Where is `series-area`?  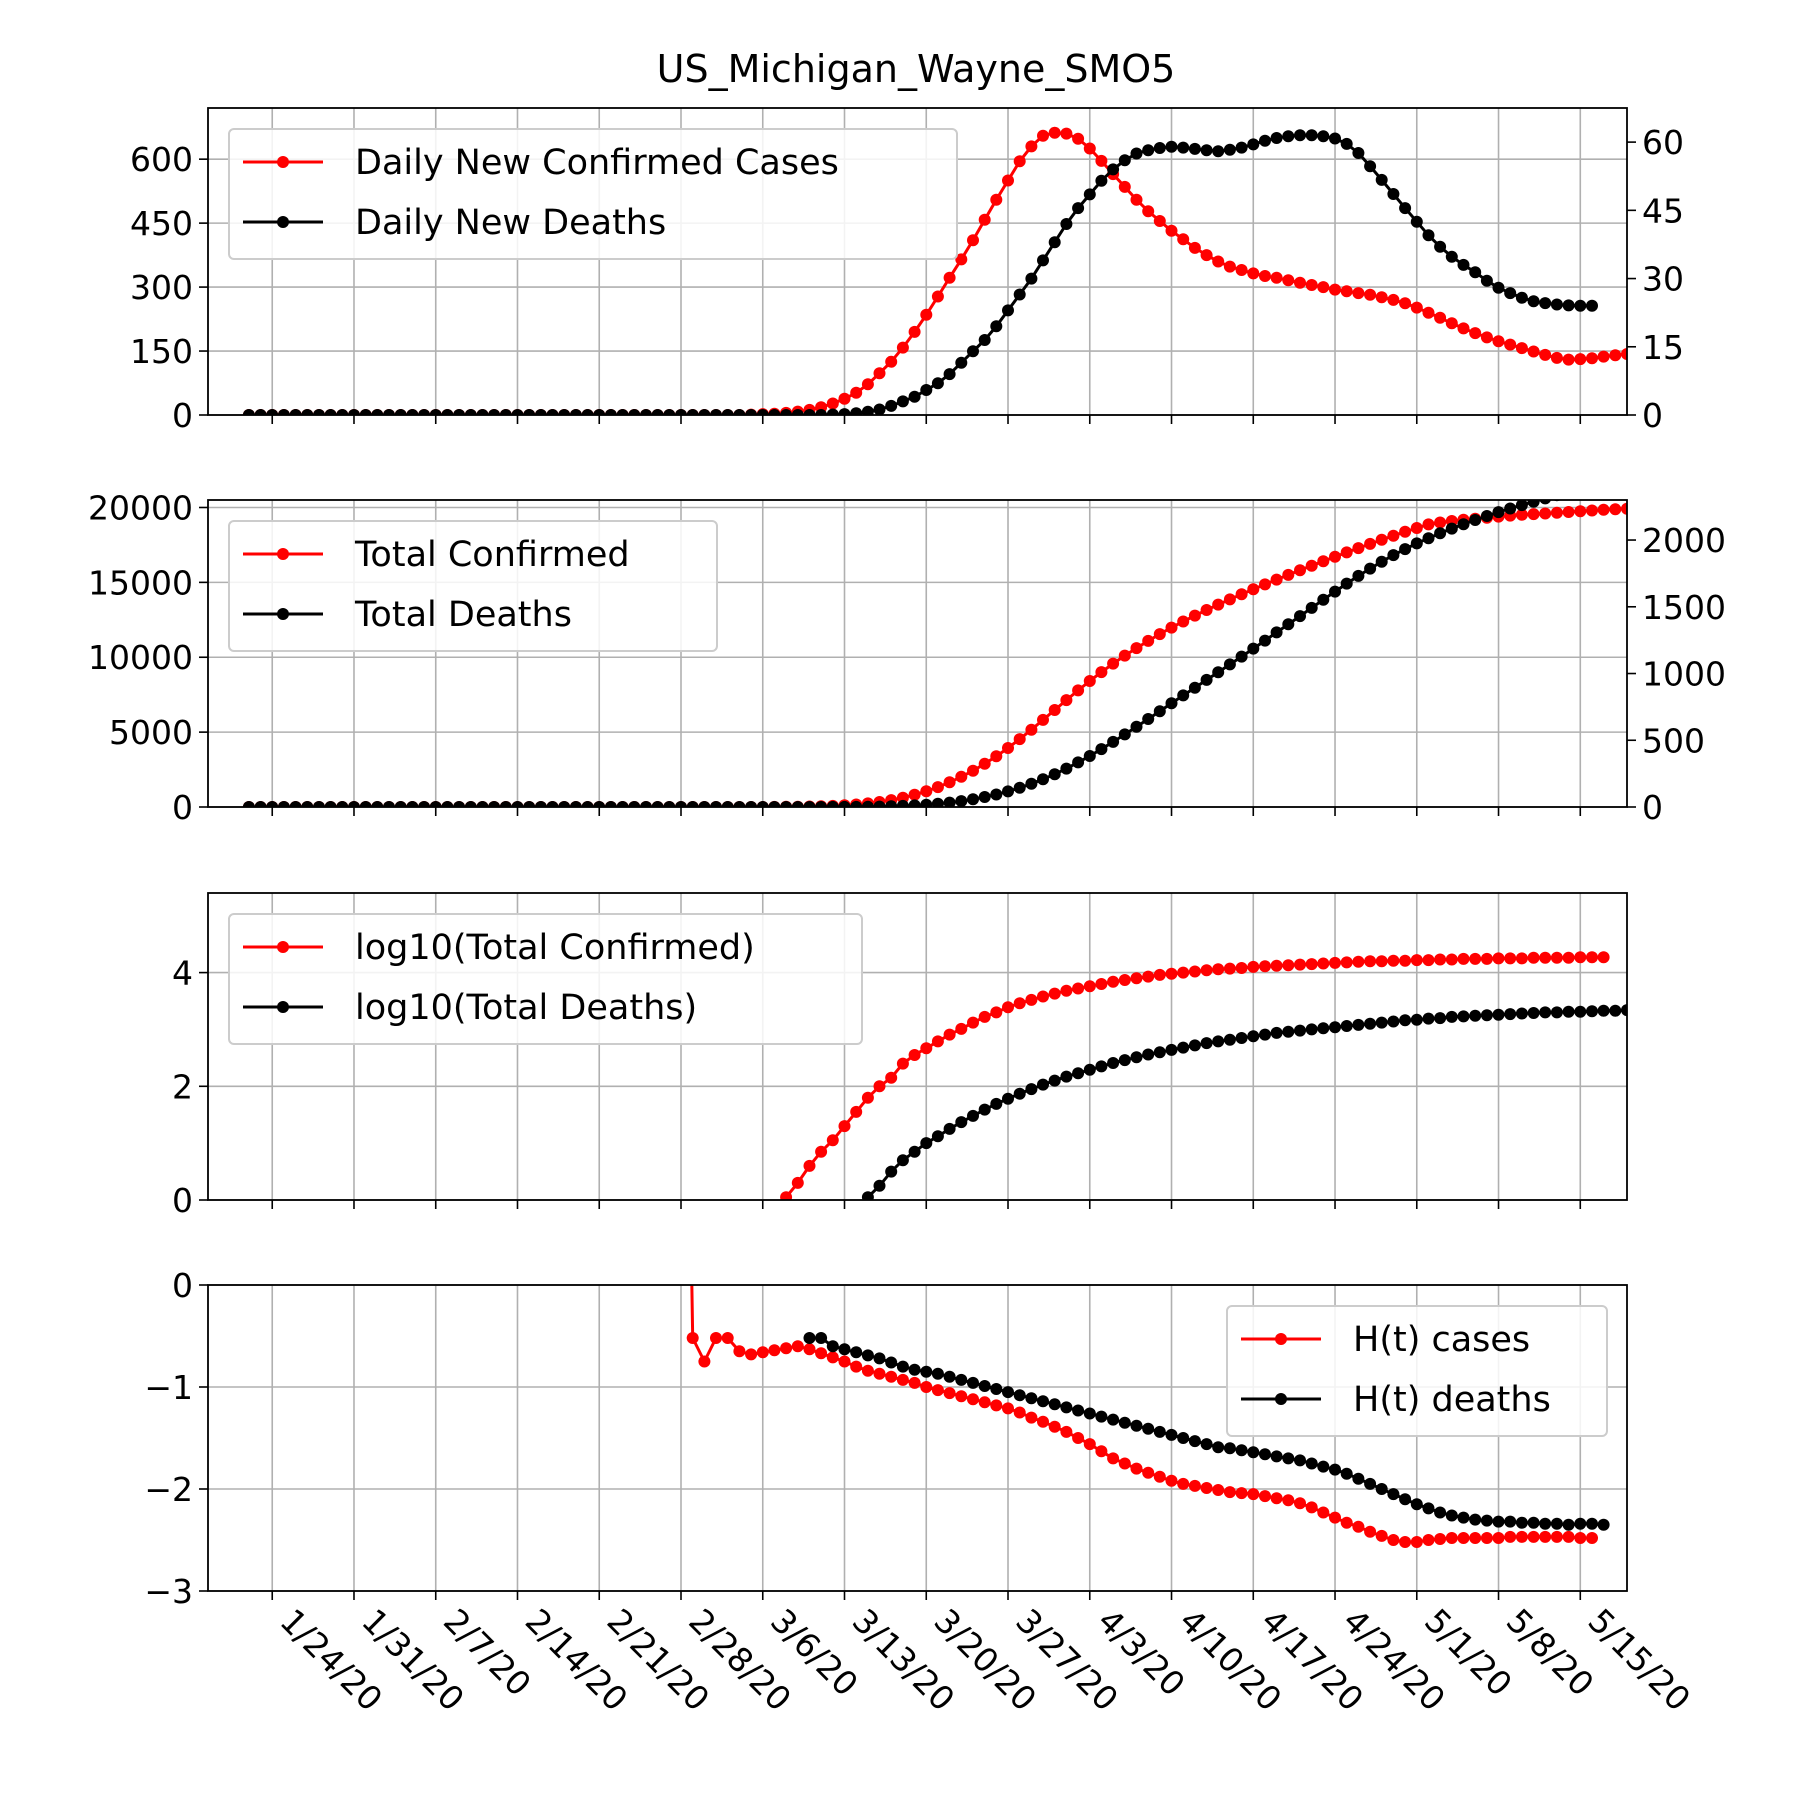
series-area is located at coordinates (934, 653).